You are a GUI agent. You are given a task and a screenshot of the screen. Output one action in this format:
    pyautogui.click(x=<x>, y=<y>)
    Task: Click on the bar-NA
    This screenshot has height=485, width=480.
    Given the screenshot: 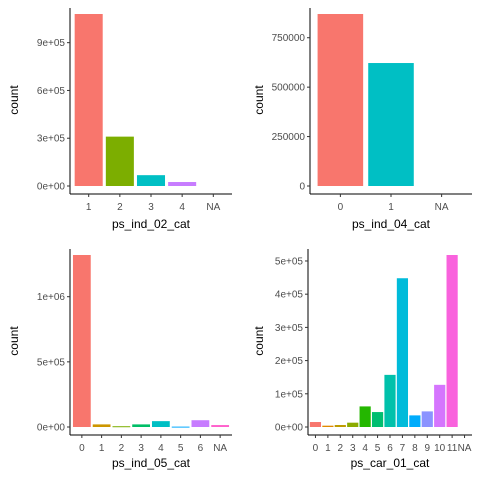 What is the action you would take?
    pyautogui.click(x=220, y=426)
    